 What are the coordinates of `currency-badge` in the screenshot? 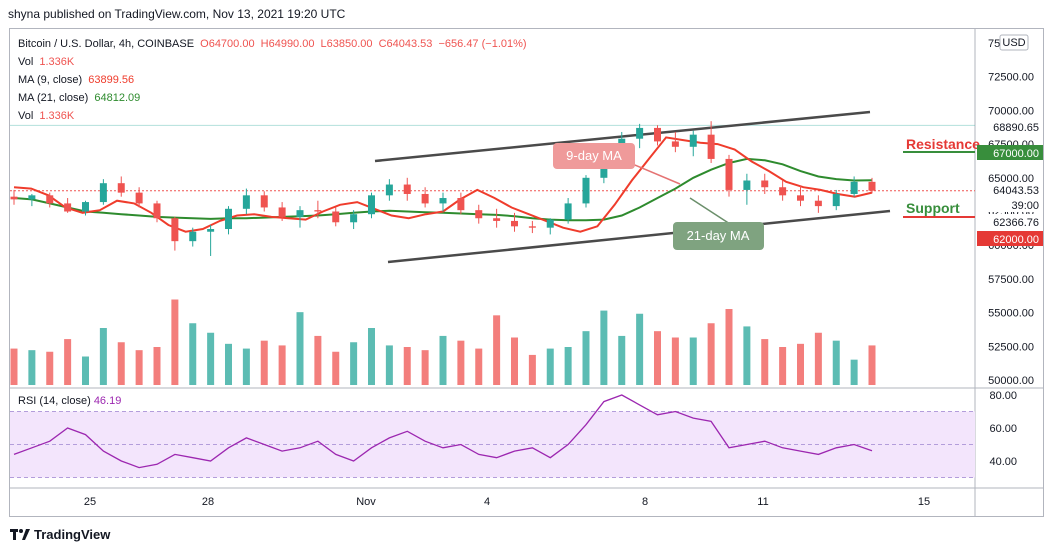 It's located at (1014, 42).